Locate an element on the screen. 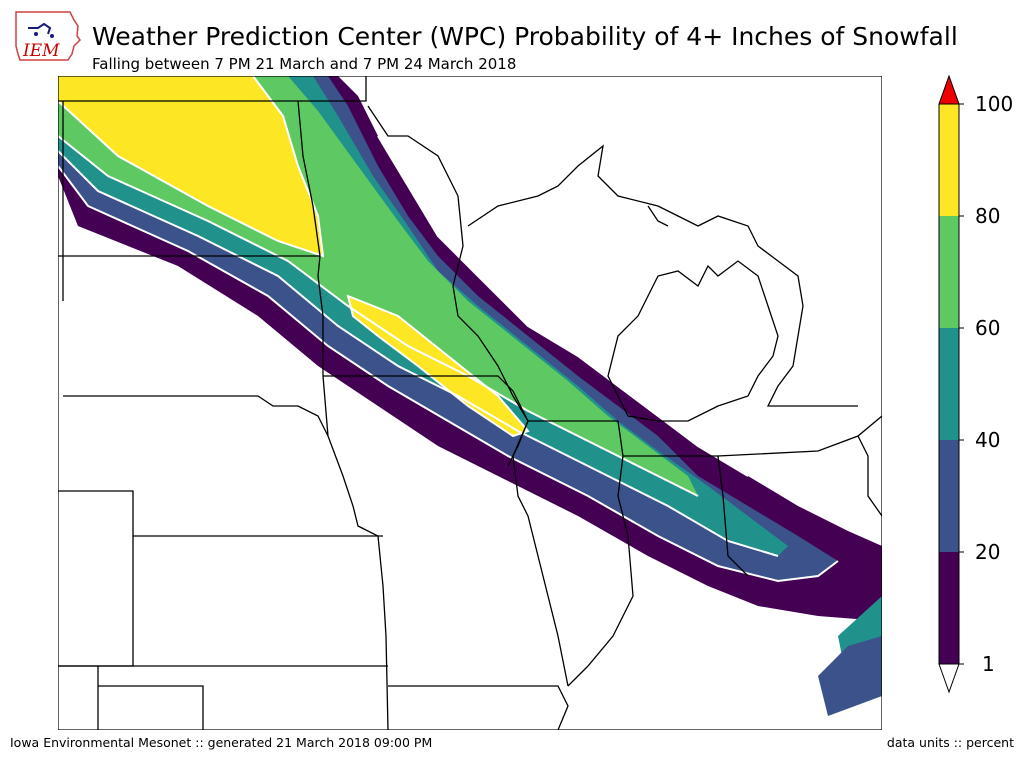 The image size is (1024, 768). colorbar-label-60: 60 is located at coordinates (988, 328).